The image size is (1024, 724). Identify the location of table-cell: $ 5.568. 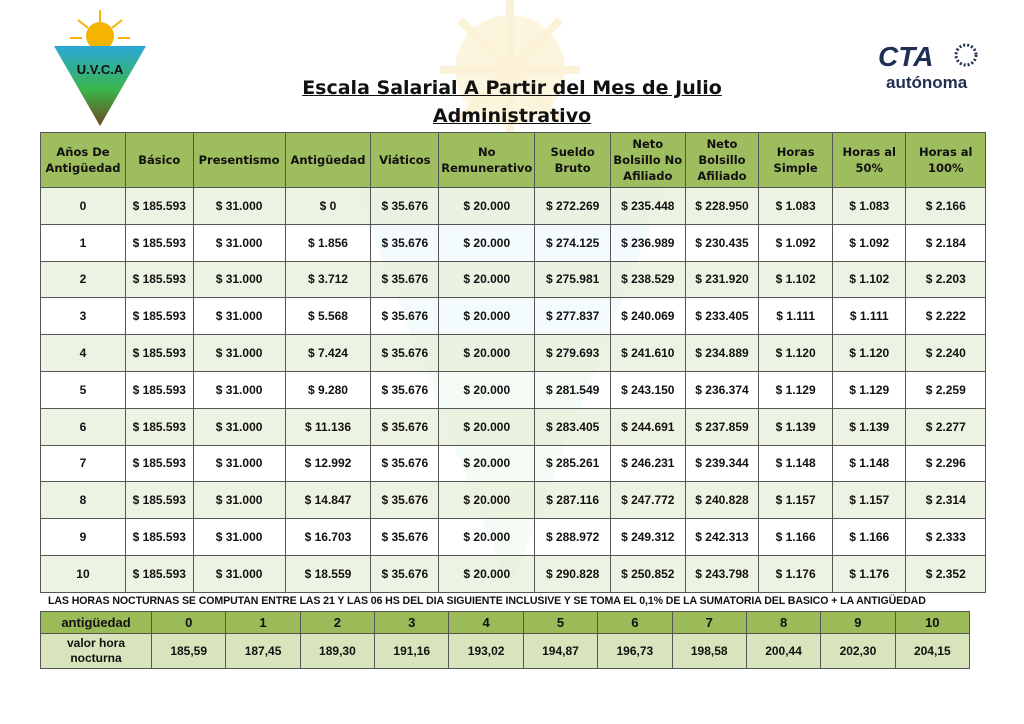
(328, 316).